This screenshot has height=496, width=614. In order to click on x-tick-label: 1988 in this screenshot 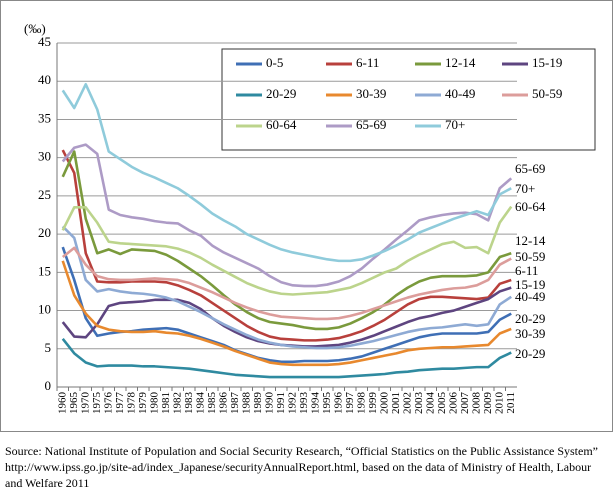, I will do `click(246, 403)`.